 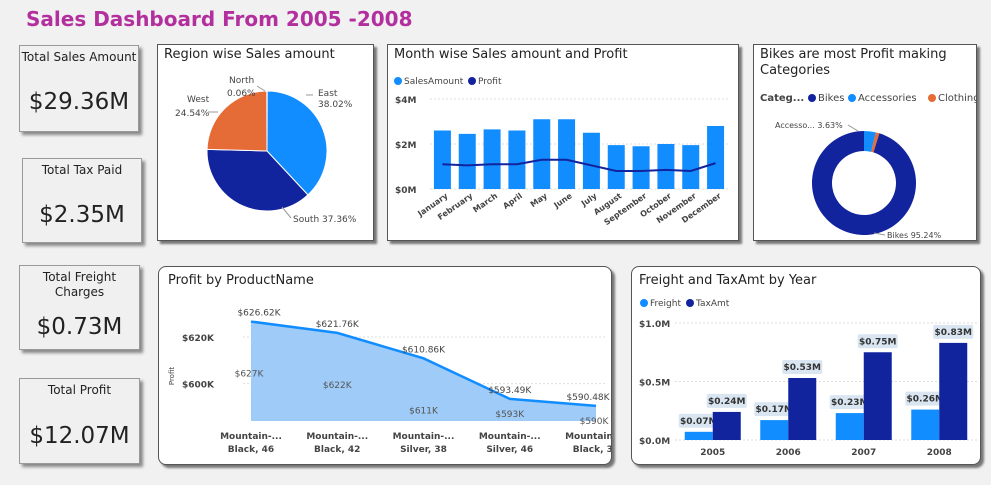 I want to click on data-label: $626.62K, so click(x=259, y=314).